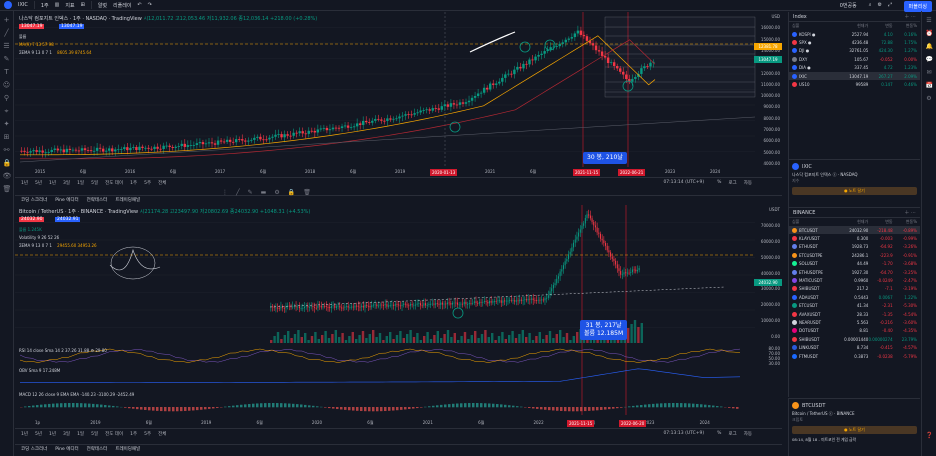 Image resolution: width=936 pixels, height=456 pixels. Describe the element at coordinates (6, 59) in the screenshot. I see `brush-icon: ✎` at that location.